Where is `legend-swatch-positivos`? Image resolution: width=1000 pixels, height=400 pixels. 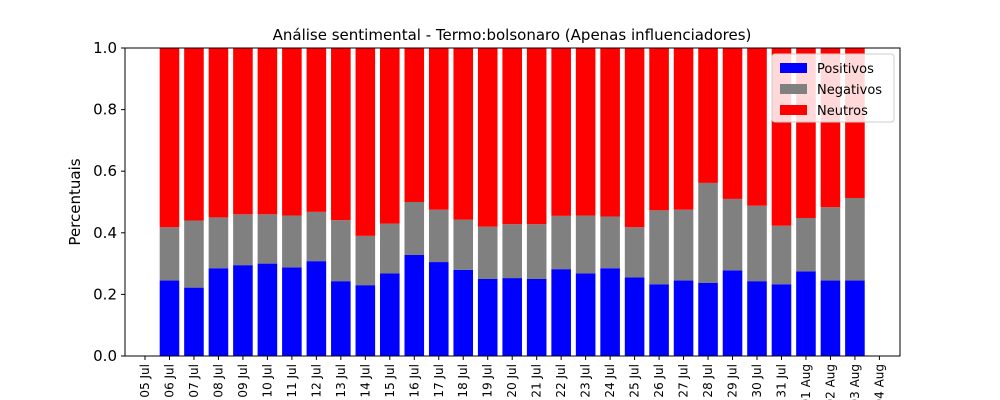 legend-swatch-positivos is located at coordinates (793, 68).